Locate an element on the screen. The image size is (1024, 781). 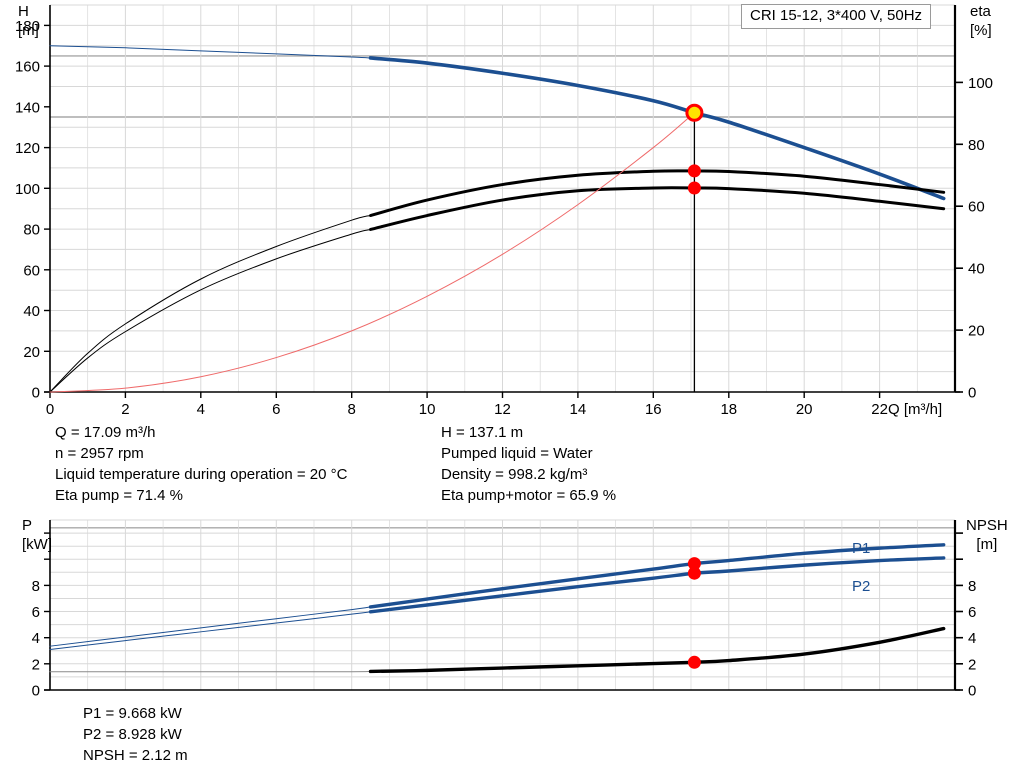
info-bottom-2: NPSH = 2.12 m is located at coordinates (135, 755).